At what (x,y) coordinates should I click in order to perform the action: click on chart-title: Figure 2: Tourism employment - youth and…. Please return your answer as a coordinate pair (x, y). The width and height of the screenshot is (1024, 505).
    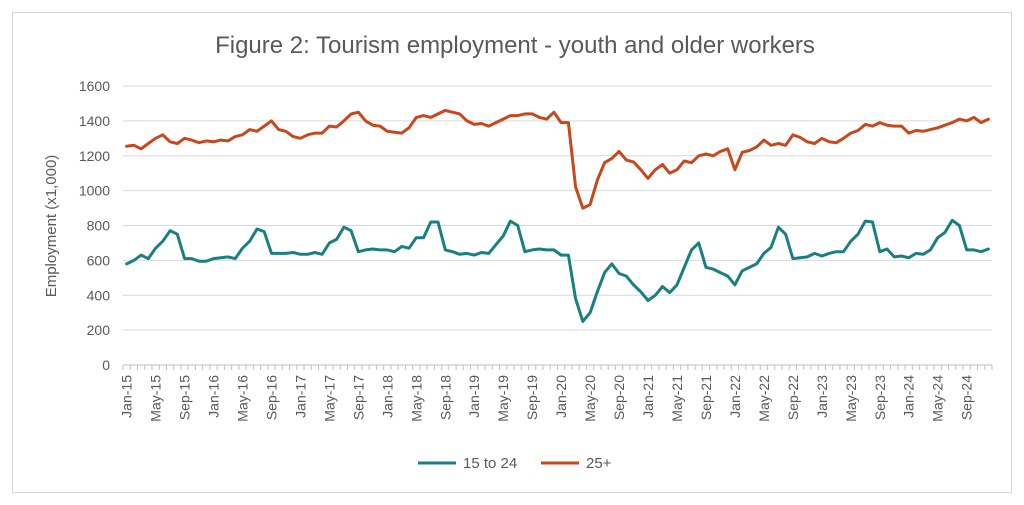
    Looking at the image, I should click on (515, 45).